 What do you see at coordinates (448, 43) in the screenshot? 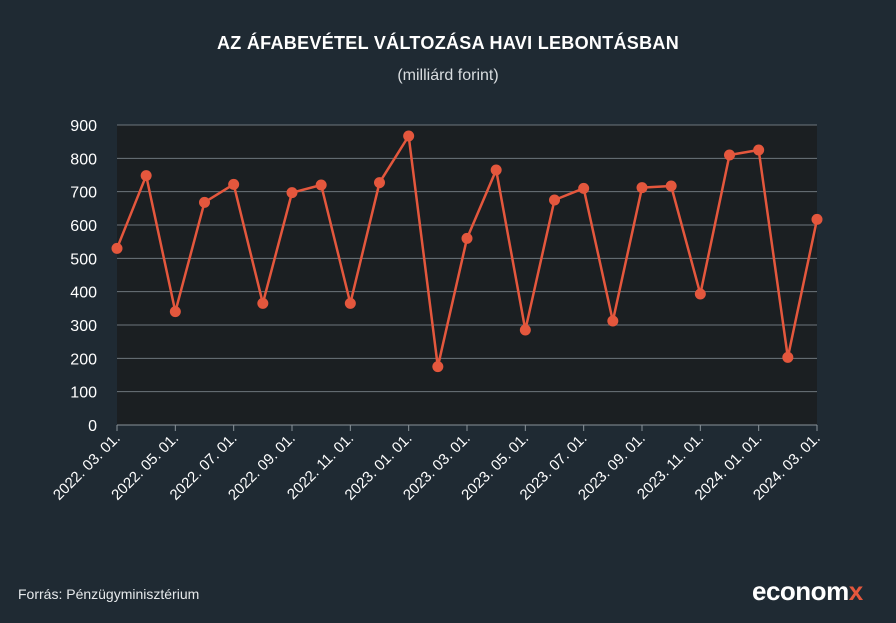
I see `chart-title: AZ ÁFABEVÉTEL VÁLTOZÁSA HAVI LEBONTÁSBAN` at bounding box center [448, 43].